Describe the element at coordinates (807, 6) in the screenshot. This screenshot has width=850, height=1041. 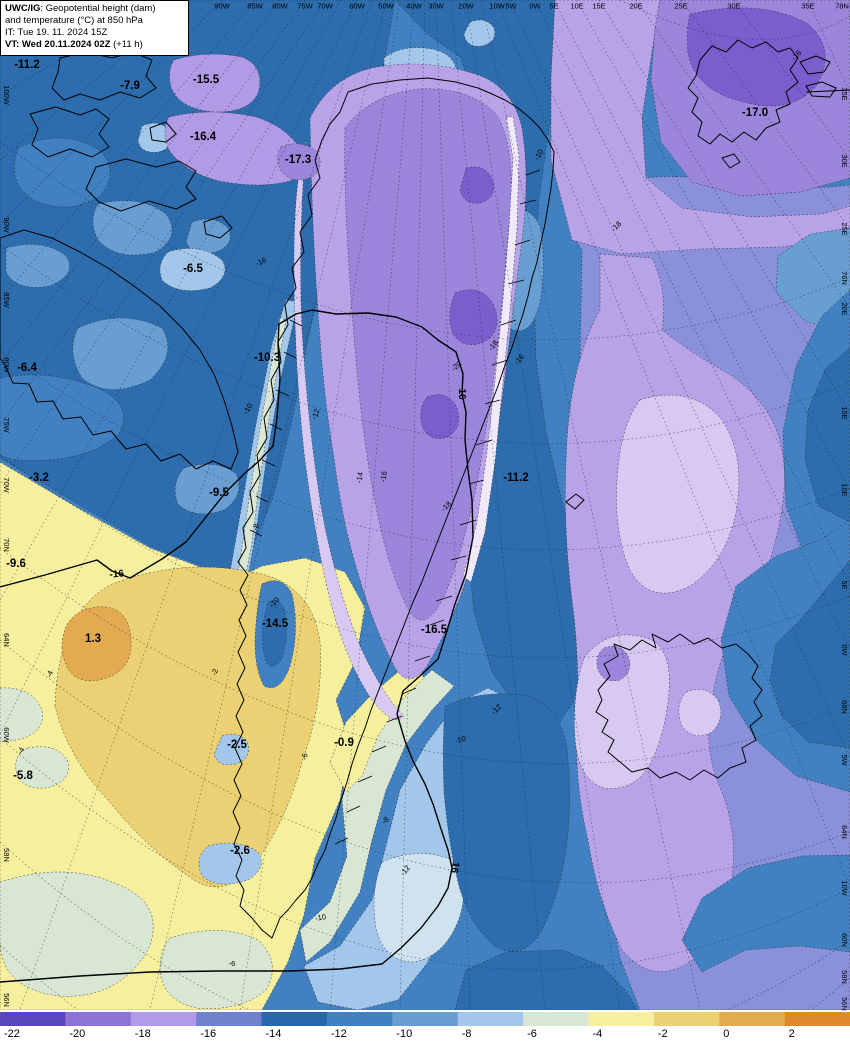
I see `grid-label-top: 35E` at that location.